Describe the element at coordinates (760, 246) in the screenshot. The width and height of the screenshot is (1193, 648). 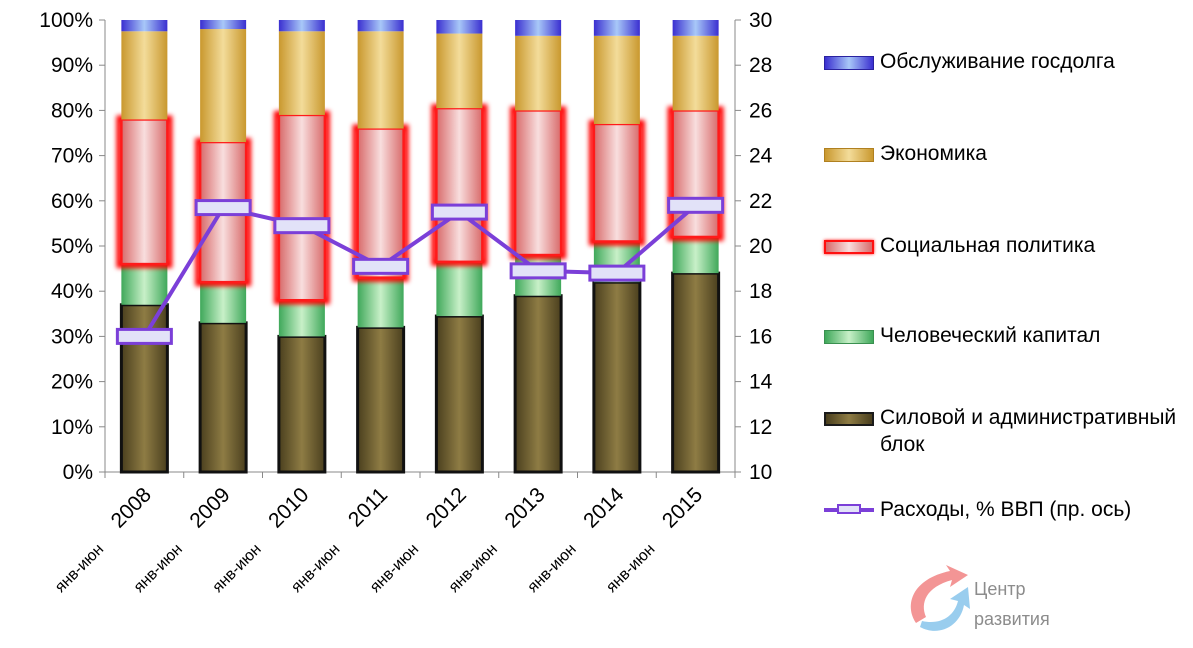
I see `right-axis-tick-label: 20` at that location.